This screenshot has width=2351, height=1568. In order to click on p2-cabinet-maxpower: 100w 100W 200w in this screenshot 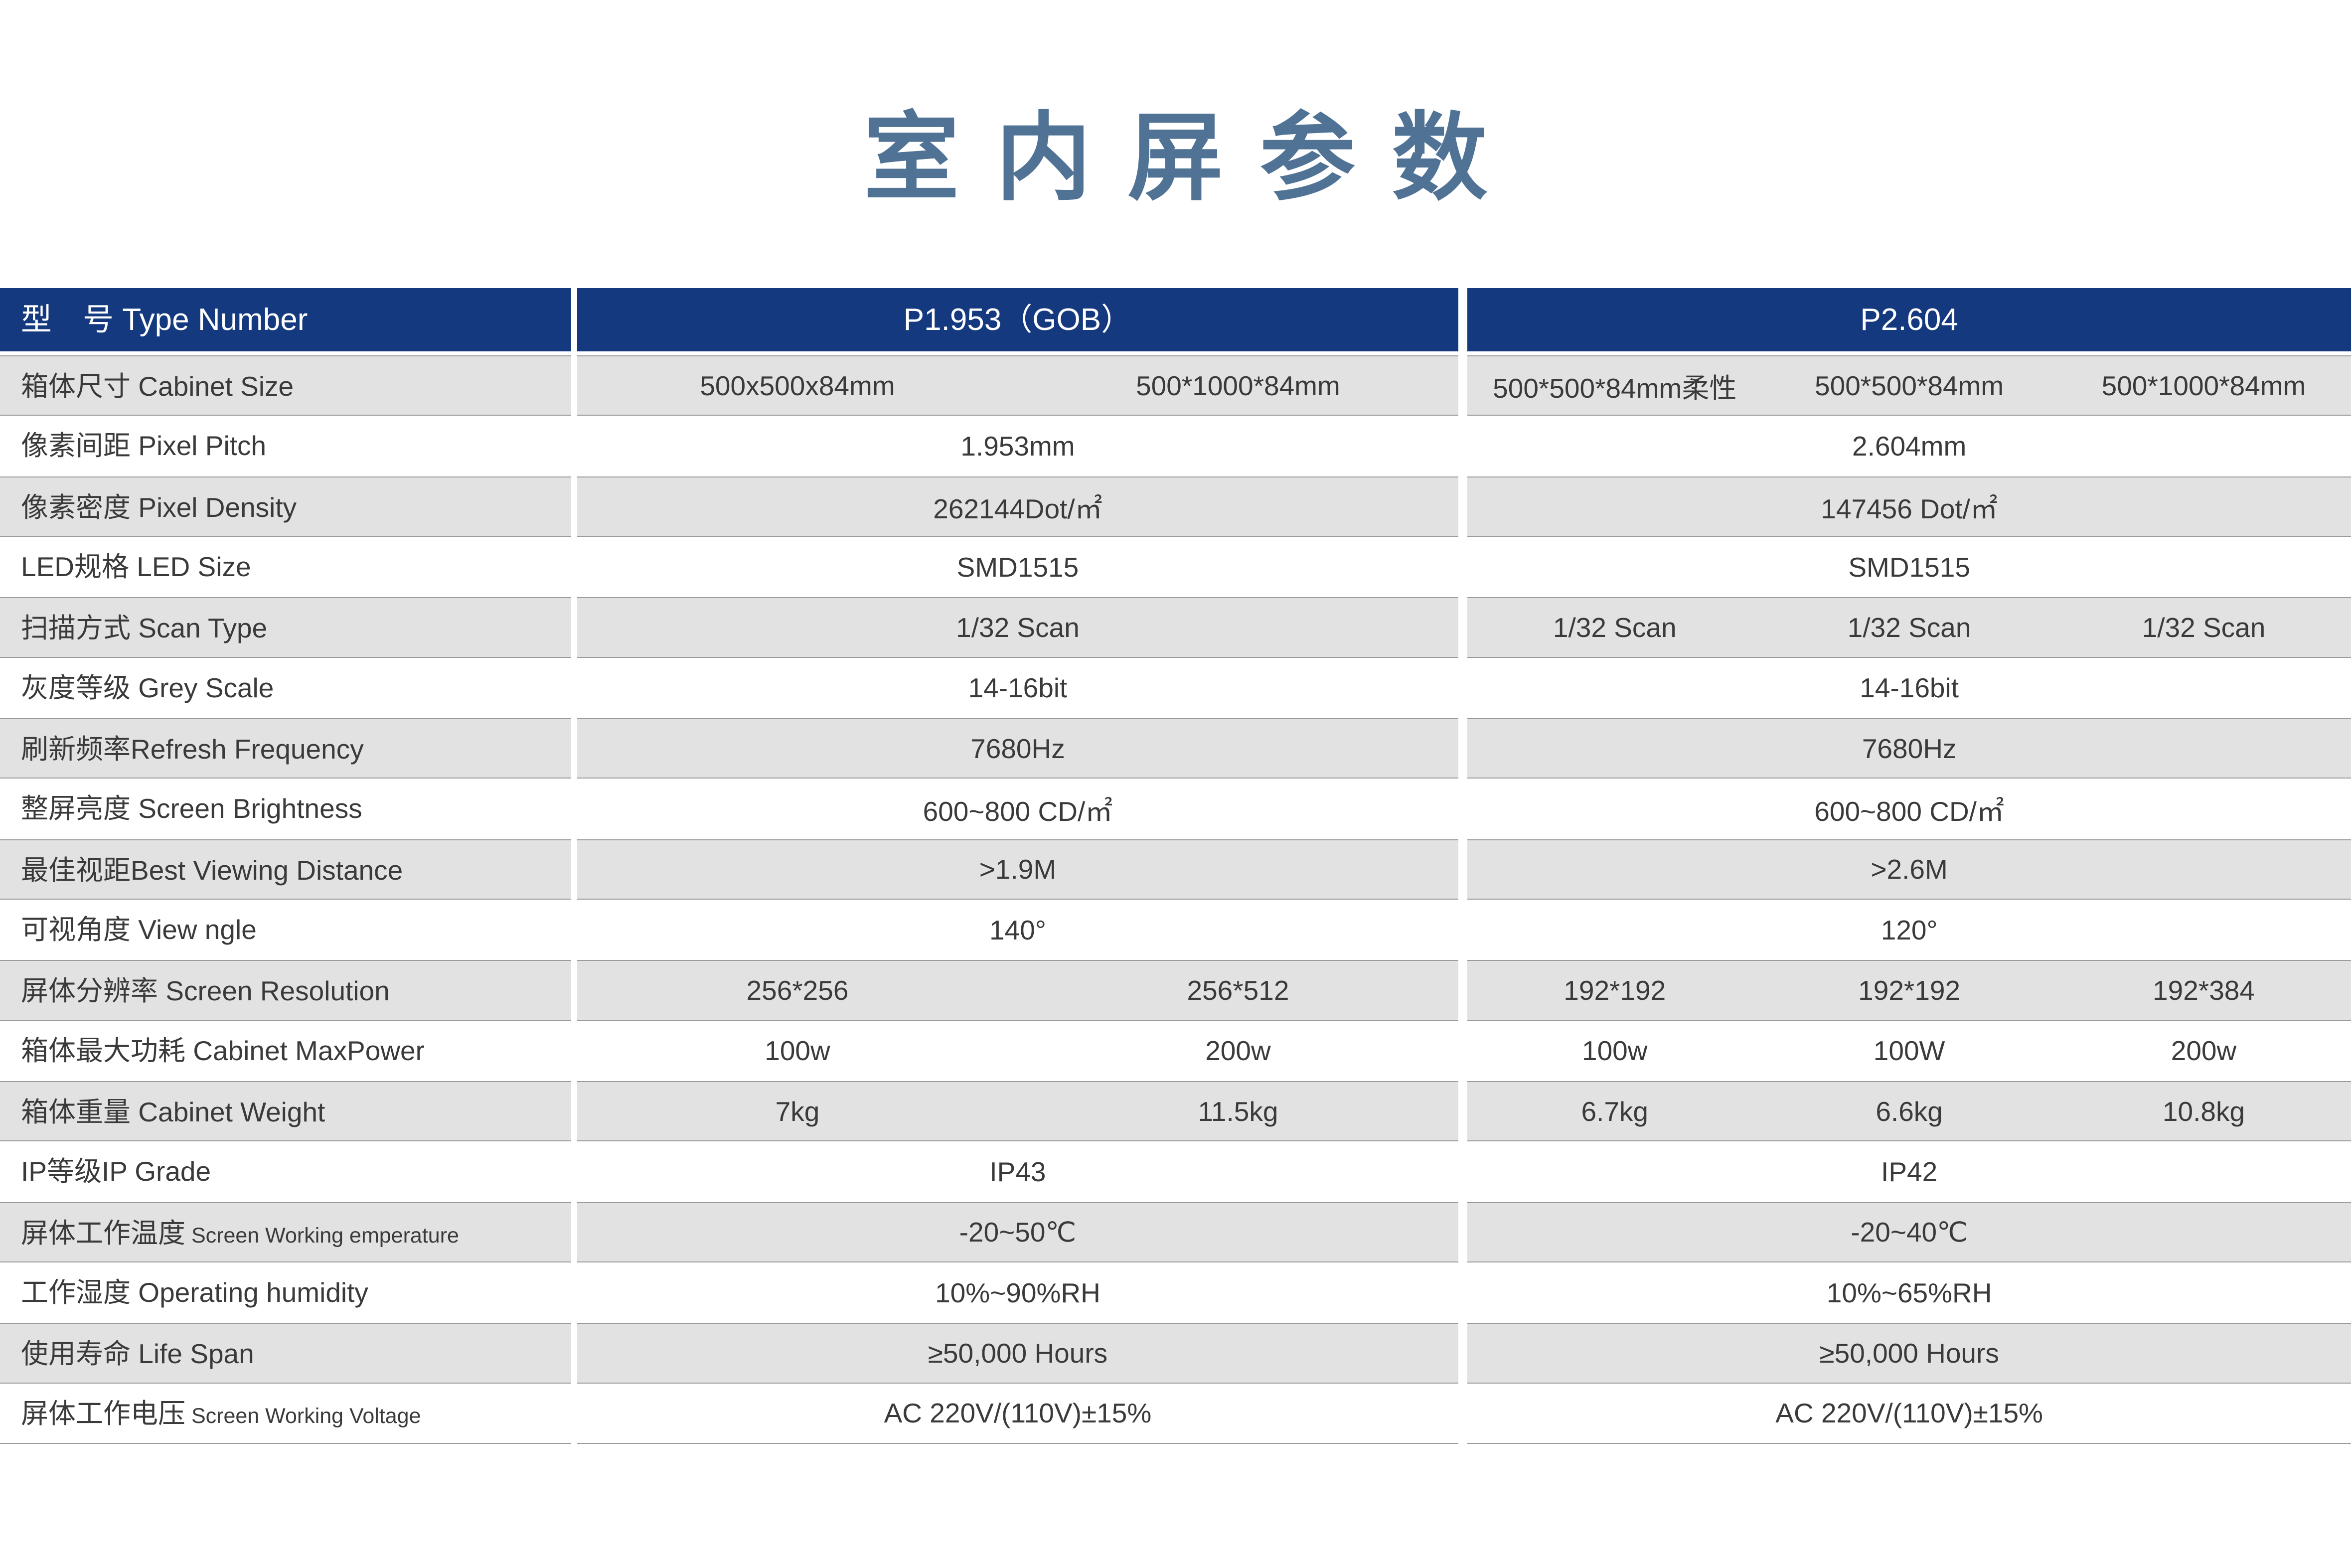, I will do `click(1909, 1051)`.